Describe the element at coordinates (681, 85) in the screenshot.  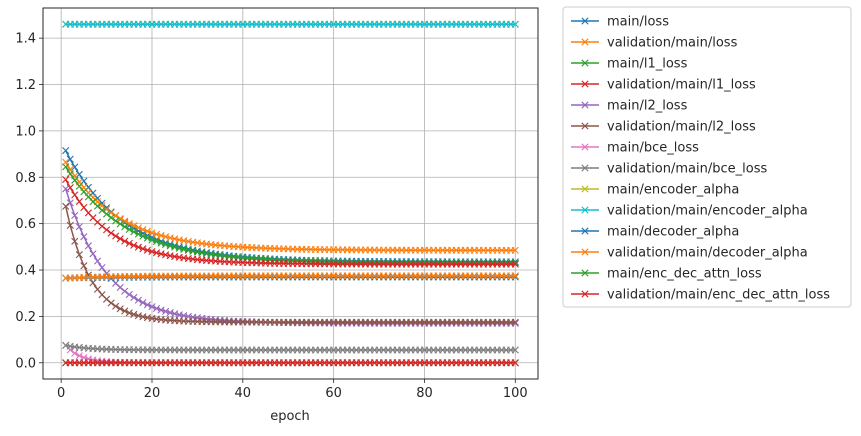
I see `legend-label: validation/main/l1_loss` at that location.